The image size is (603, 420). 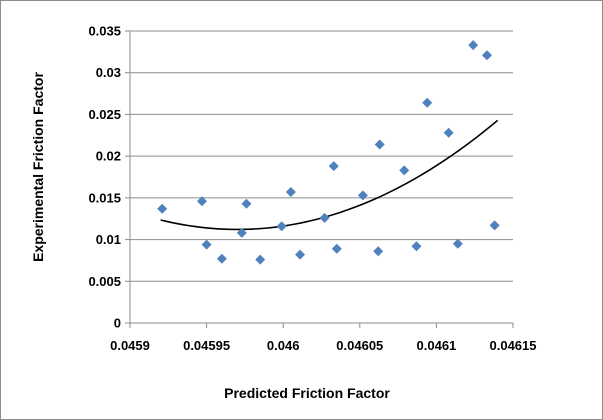 I want to click on trendline, so click(x=329, y=175).